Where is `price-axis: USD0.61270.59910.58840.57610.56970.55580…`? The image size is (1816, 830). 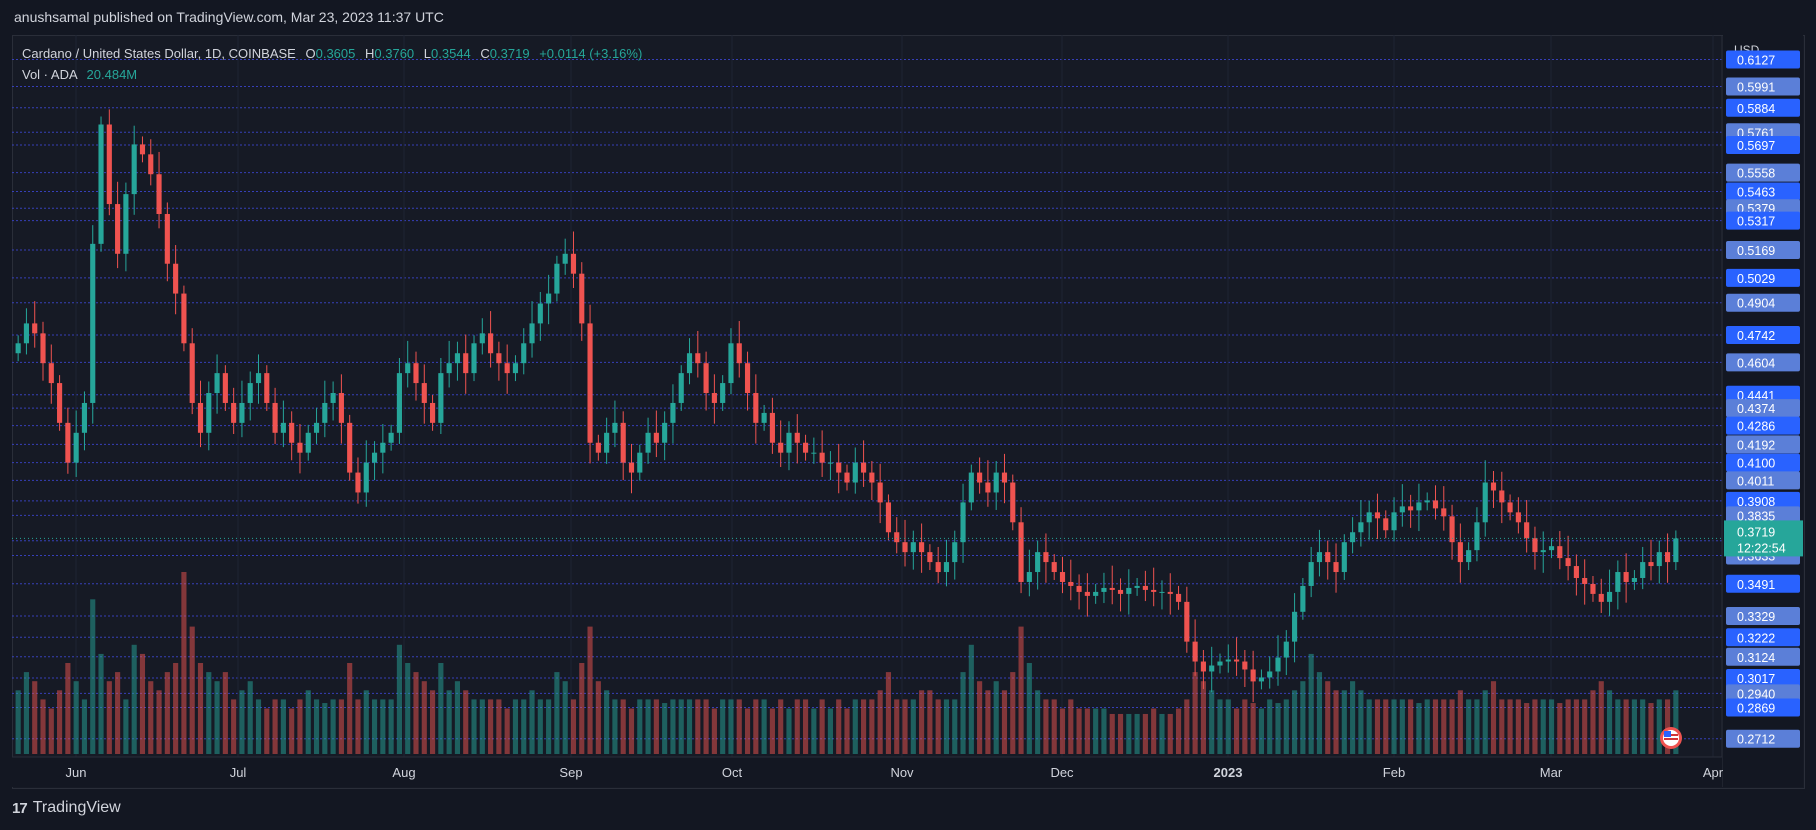 price-axis: USD0.61270.59910.58840.57610.56970.55580… is located at coordinates (1762, 411).